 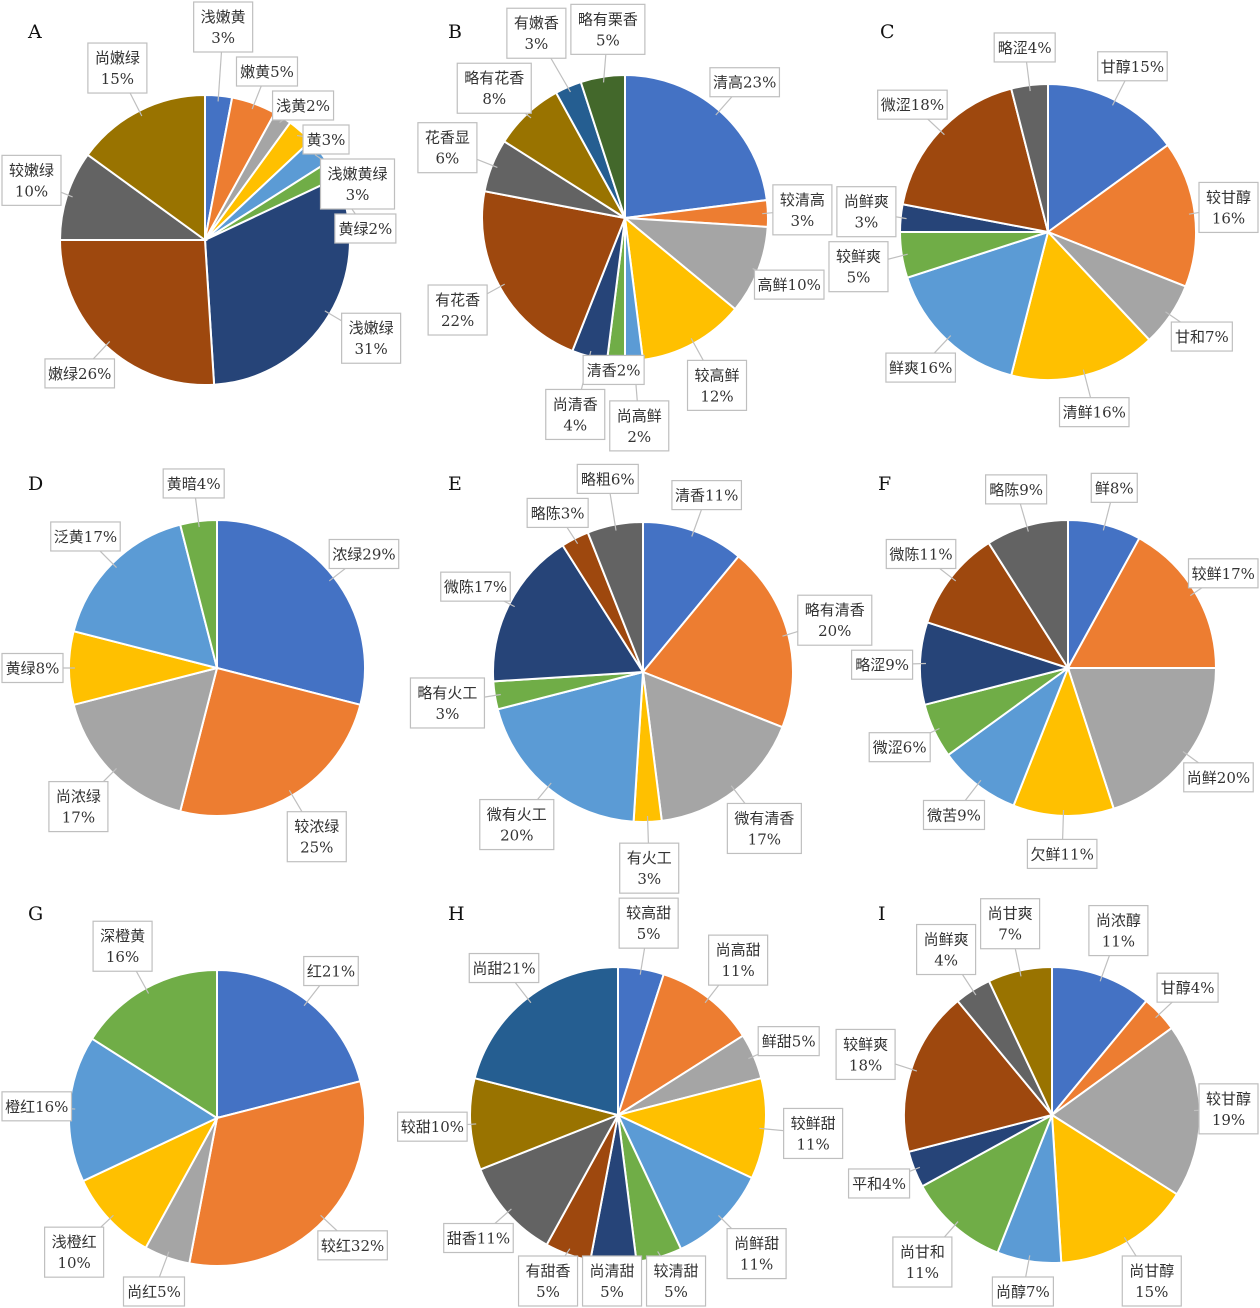 I want to click on data-label-text: 尚浓醇, so click(x=1118, y=921).